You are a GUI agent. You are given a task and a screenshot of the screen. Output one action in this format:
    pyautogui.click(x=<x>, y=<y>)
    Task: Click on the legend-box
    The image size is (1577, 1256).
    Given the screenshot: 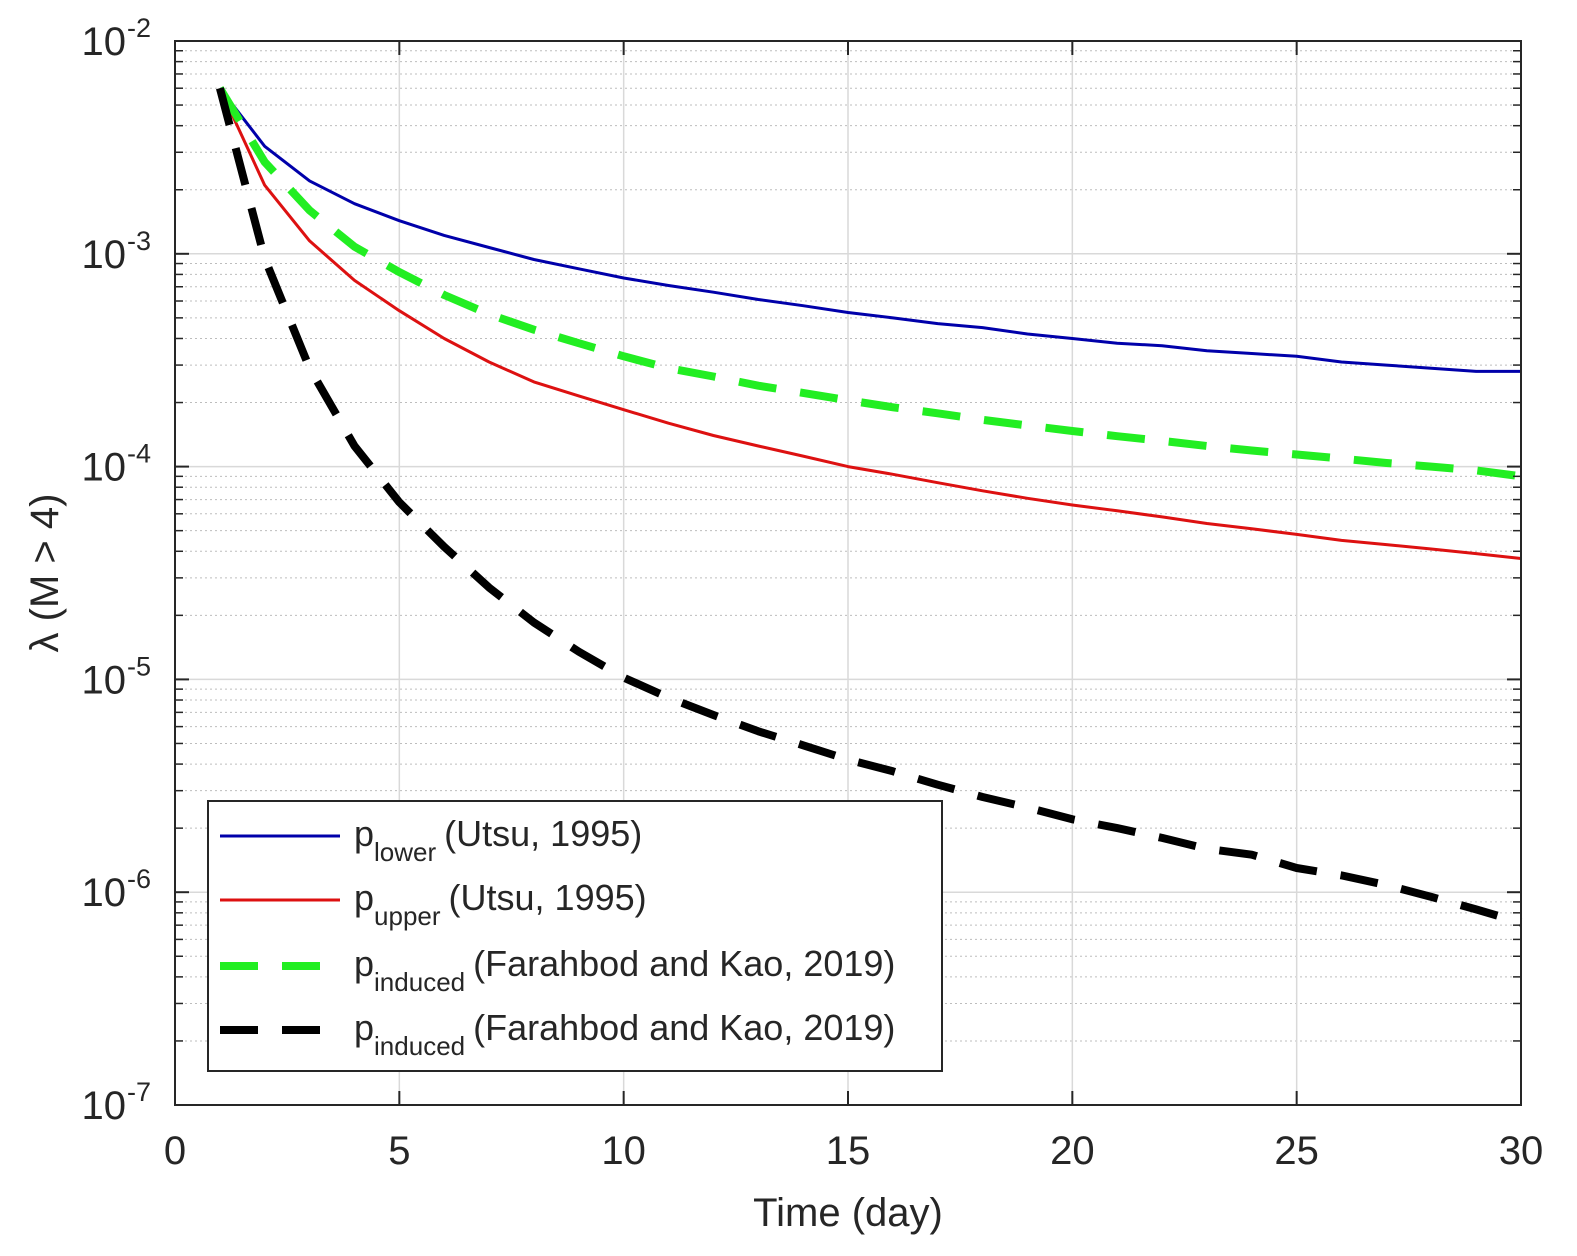 What is the action you would take?
    pyautogui.click(x=575, y=936)
    